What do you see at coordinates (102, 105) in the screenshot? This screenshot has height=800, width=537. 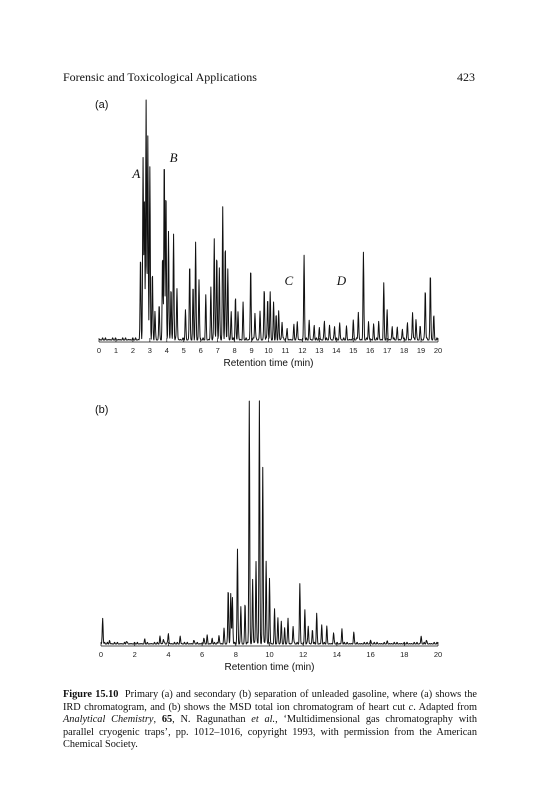 I see `panel-a-label: (a)` at bounding box center [102, 105].